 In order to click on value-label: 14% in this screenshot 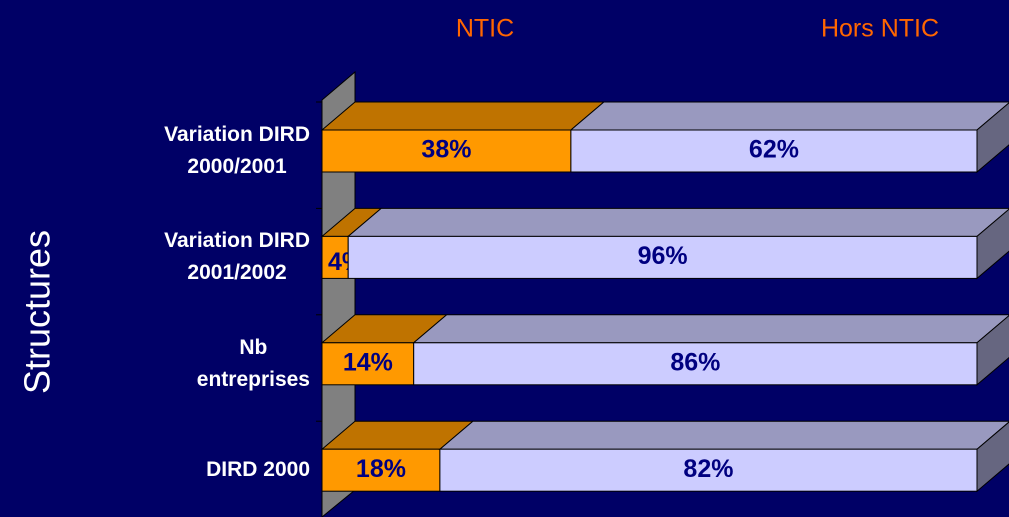, I will do `click(368, 362)`.